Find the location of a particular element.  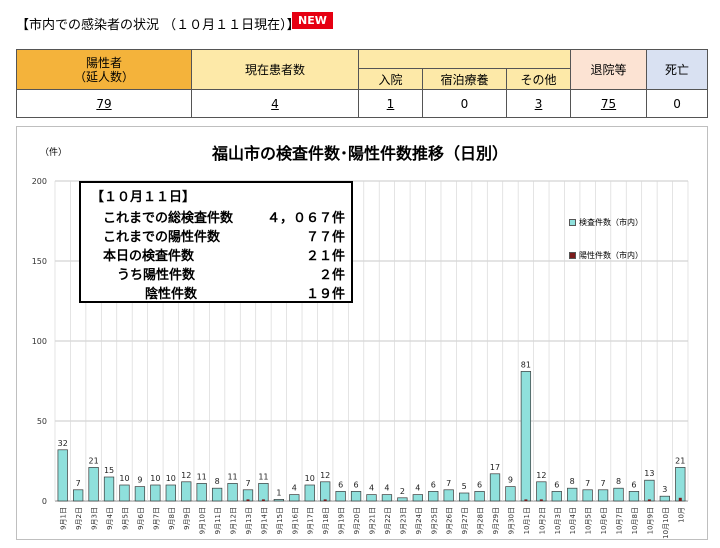

x-tick-label: 10月8日 is located at coordinates (635, 520).